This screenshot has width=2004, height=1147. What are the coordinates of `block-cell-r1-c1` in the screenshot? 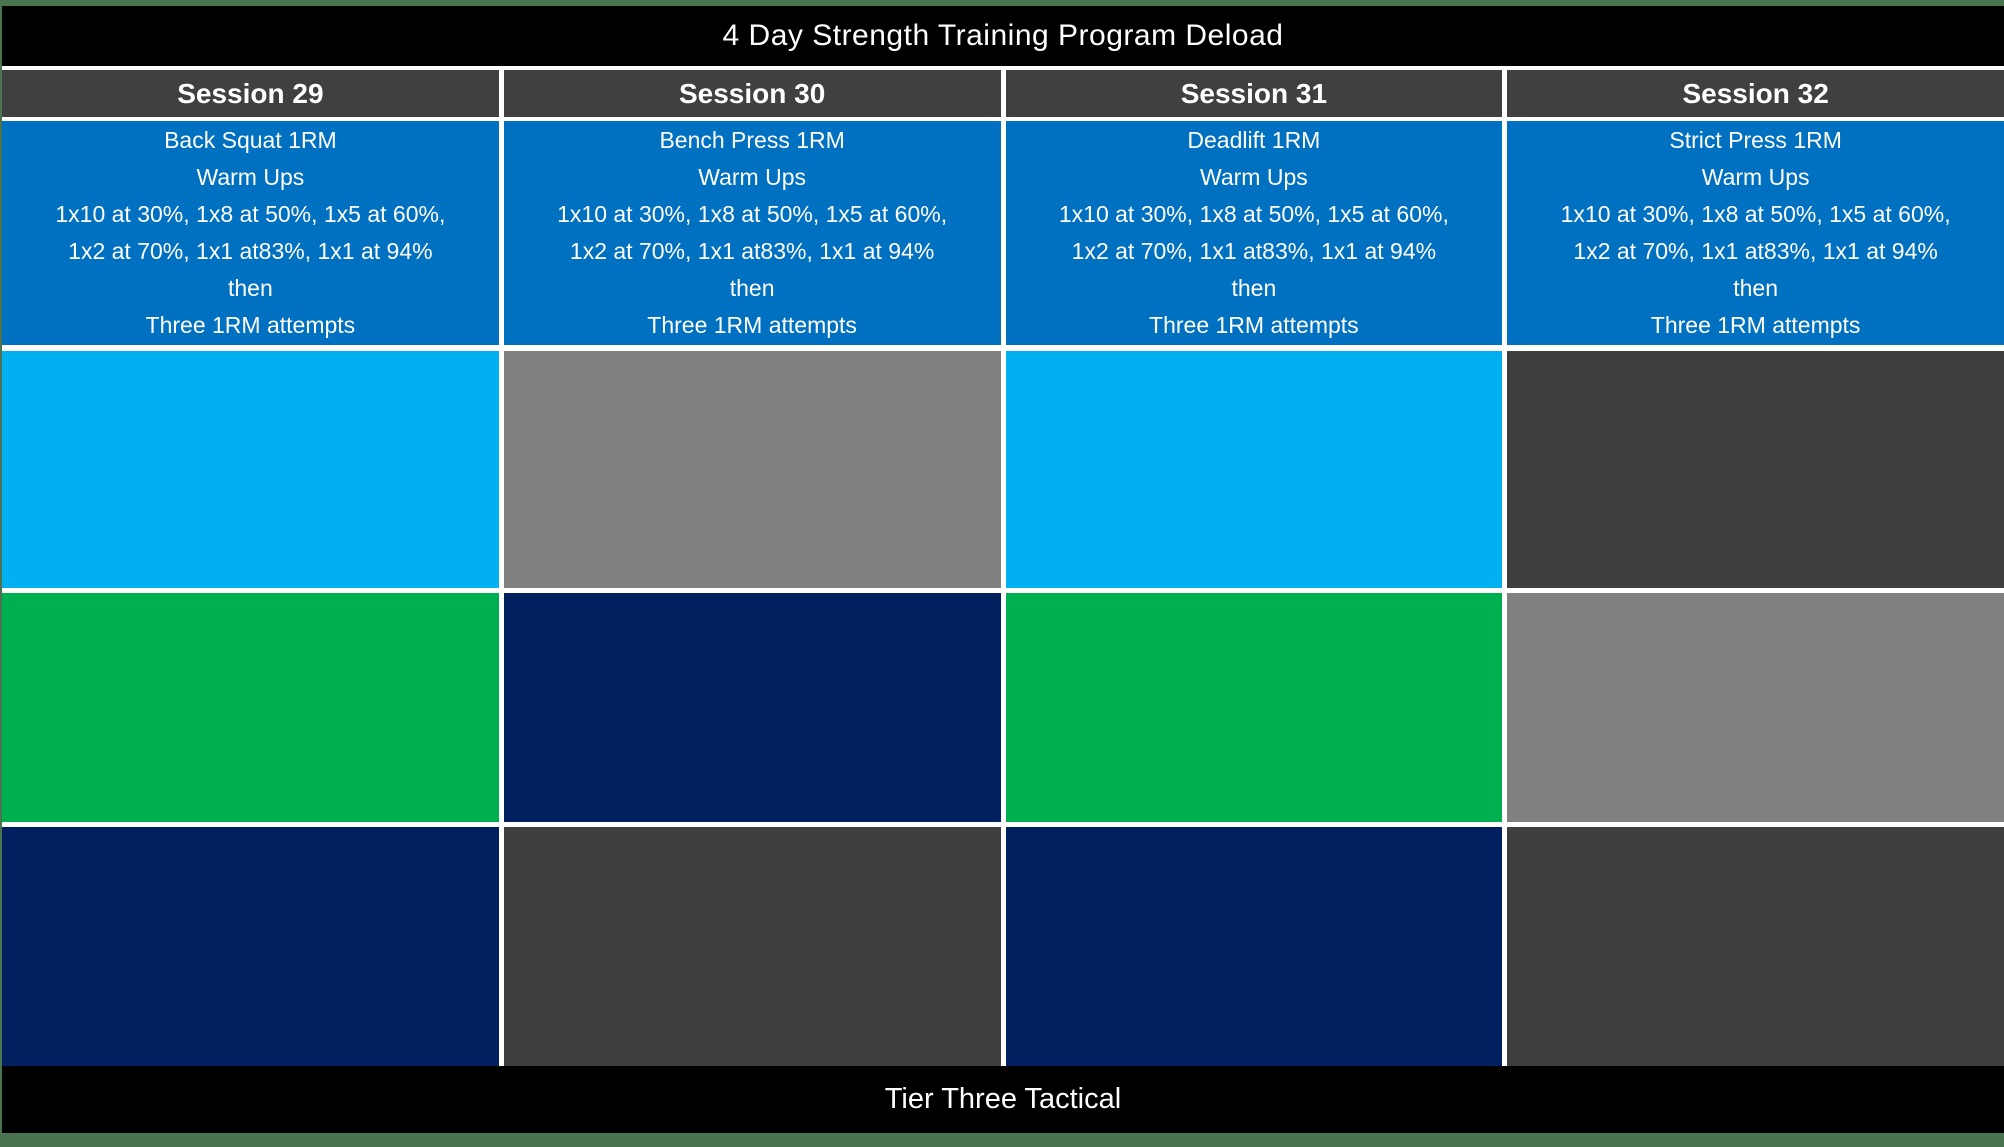 It's located at (250, 469).